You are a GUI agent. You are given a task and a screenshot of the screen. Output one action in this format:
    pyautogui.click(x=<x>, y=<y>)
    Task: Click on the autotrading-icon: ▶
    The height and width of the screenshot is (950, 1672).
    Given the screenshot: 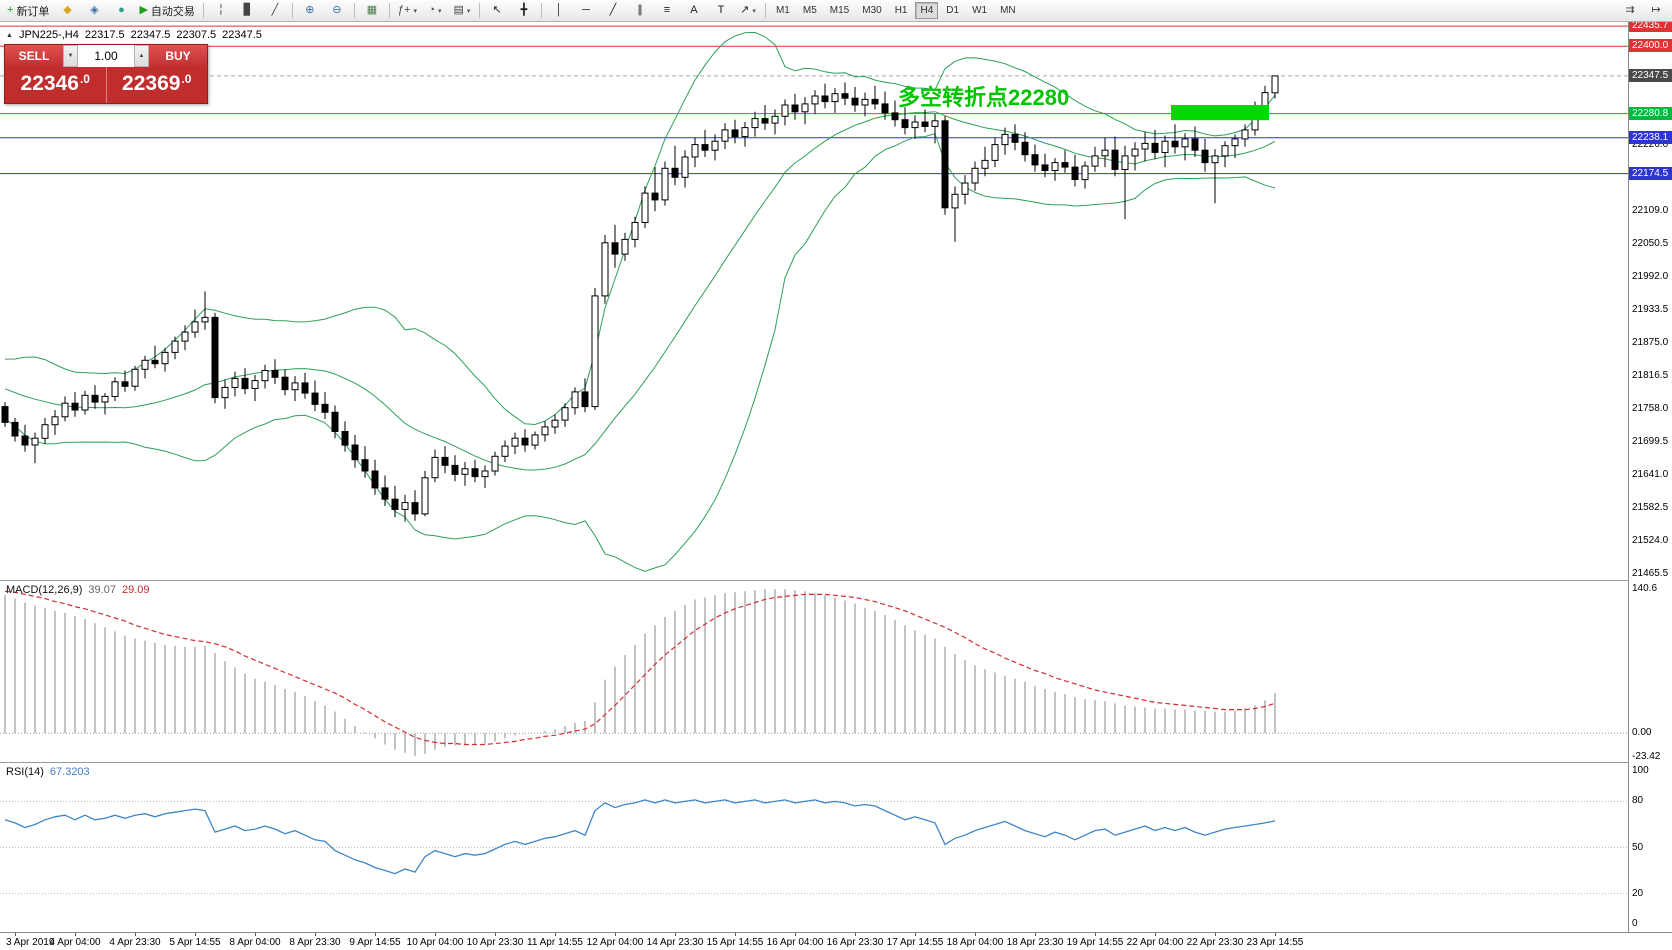 What is the action you would take?
    pyautogui.click(x=143, y=10)
    